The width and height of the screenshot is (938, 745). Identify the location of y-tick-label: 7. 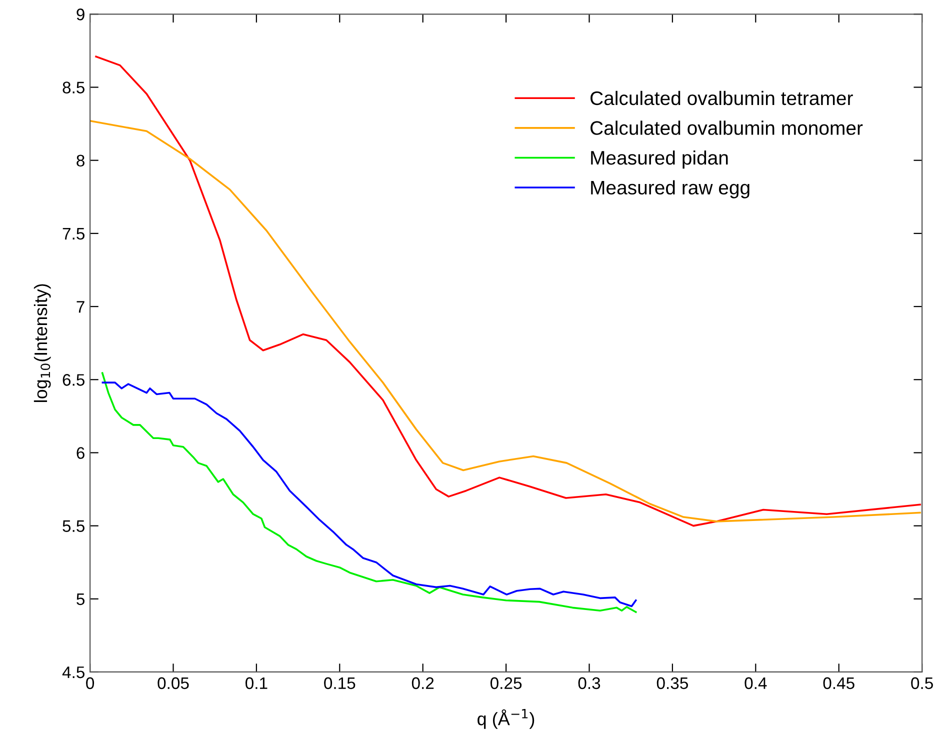
(80, 307).